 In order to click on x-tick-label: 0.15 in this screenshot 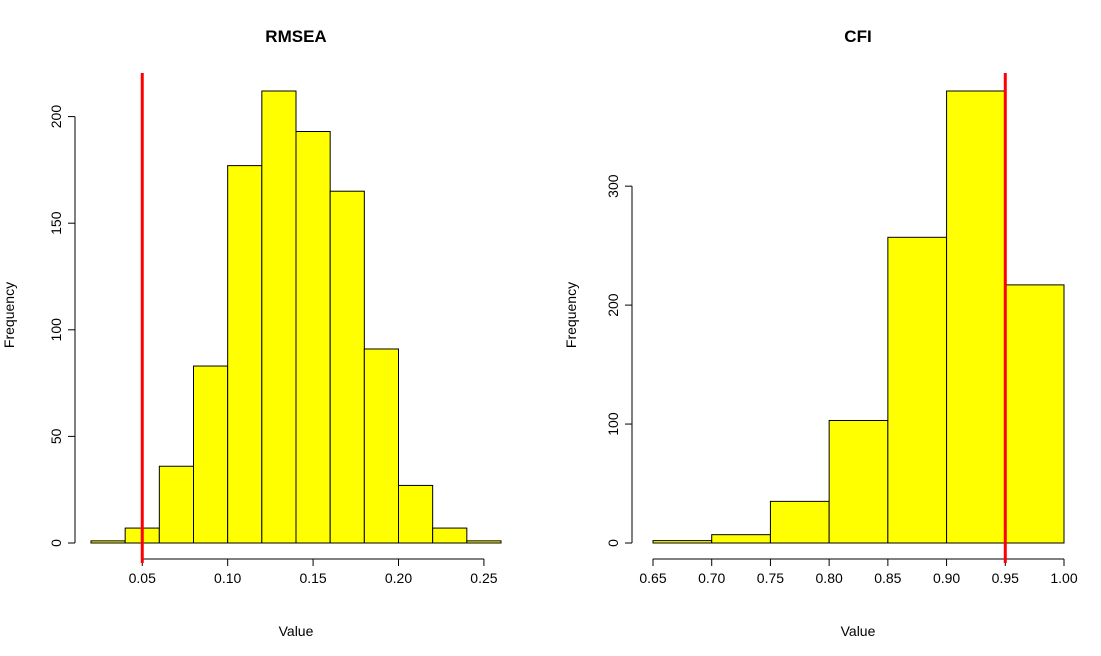, I will do `click(312, 578)`.